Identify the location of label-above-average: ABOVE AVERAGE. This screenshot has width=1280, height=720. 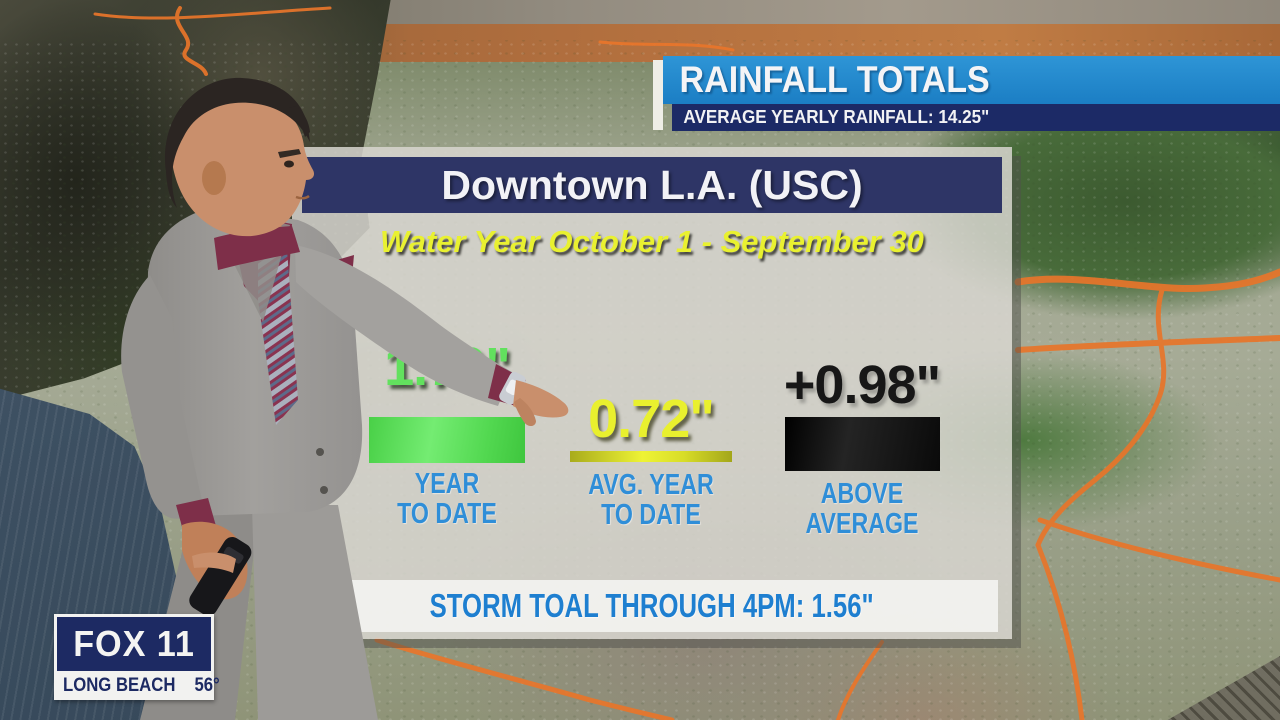
(862, 509).